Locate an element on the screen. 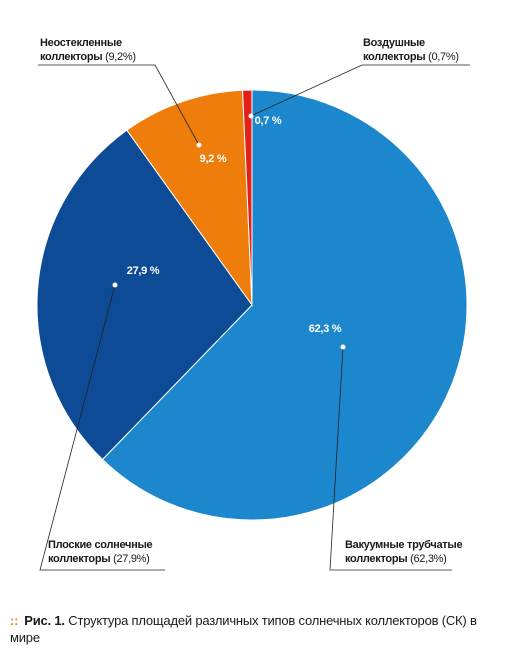 Image resolution: width=506 pixels, height=654 pixels. category-share: (9,2%) is located at coordinates (120, 57).